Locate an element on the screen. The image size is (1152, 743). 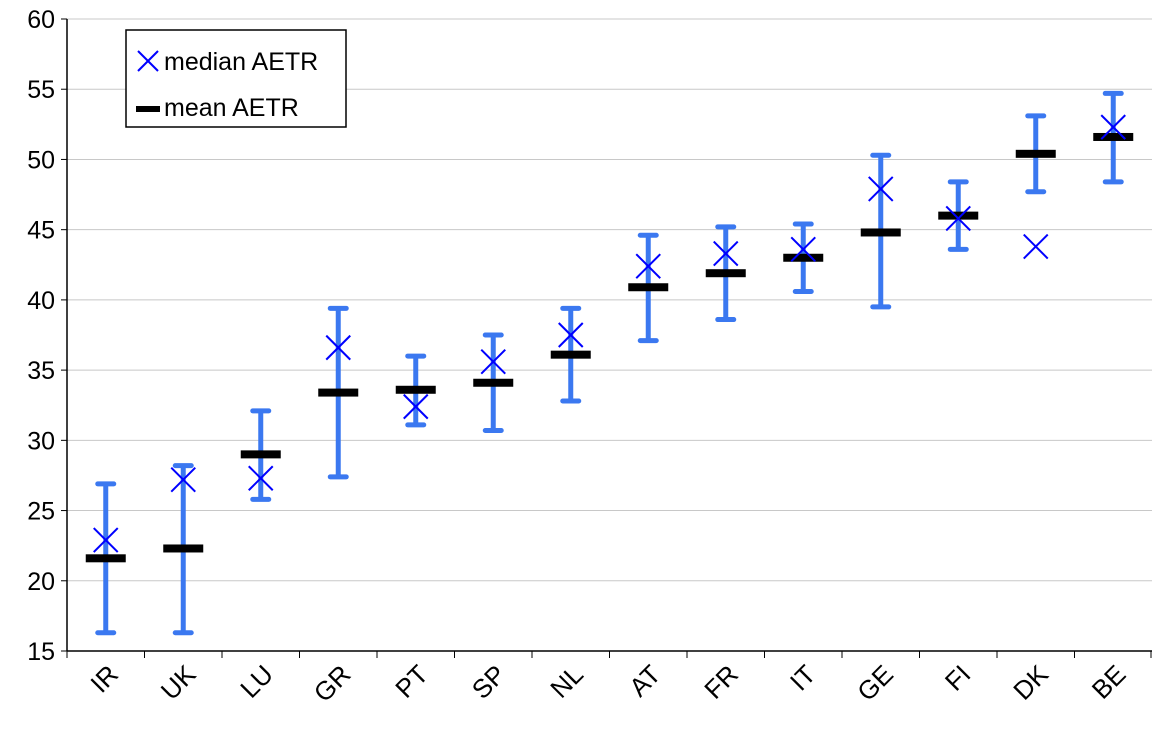
median-marker-ir is located at coordinates (106, 540).